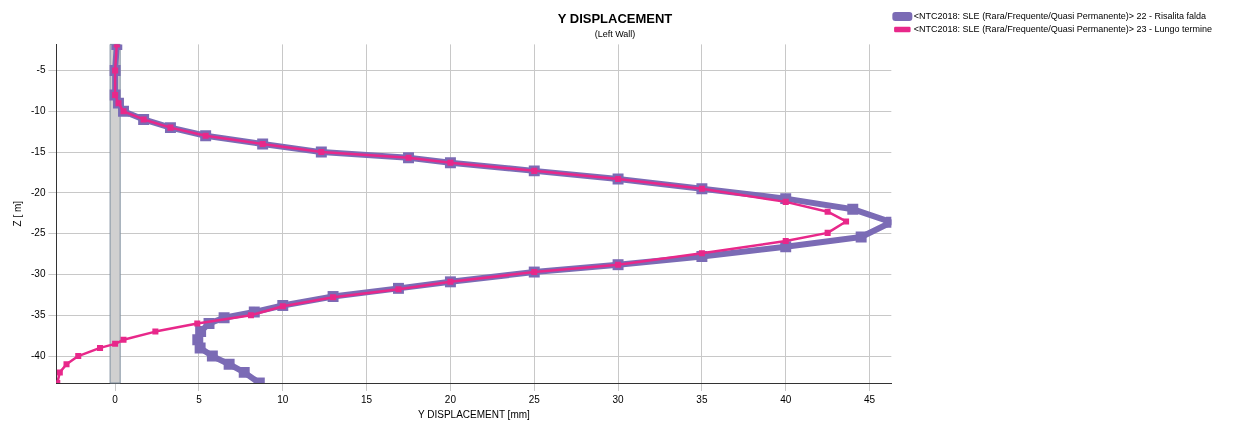 This screenshot has width=1260, height=429. What do you see at coordinates (1059, 15) in the screenshot?
I see `legend-label: <NTC2018: SLE (Rara/Frequente/Quasi Permanente)> 22 - Risalita falda` at bounding box center [1059, 15].